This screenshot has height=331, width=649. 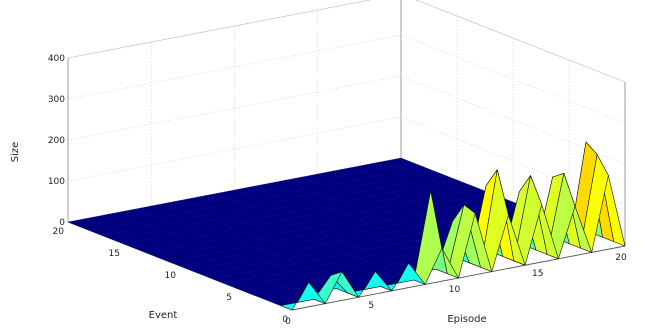 I want to click on x-tick-label: 20, so click(x=621, y=258).